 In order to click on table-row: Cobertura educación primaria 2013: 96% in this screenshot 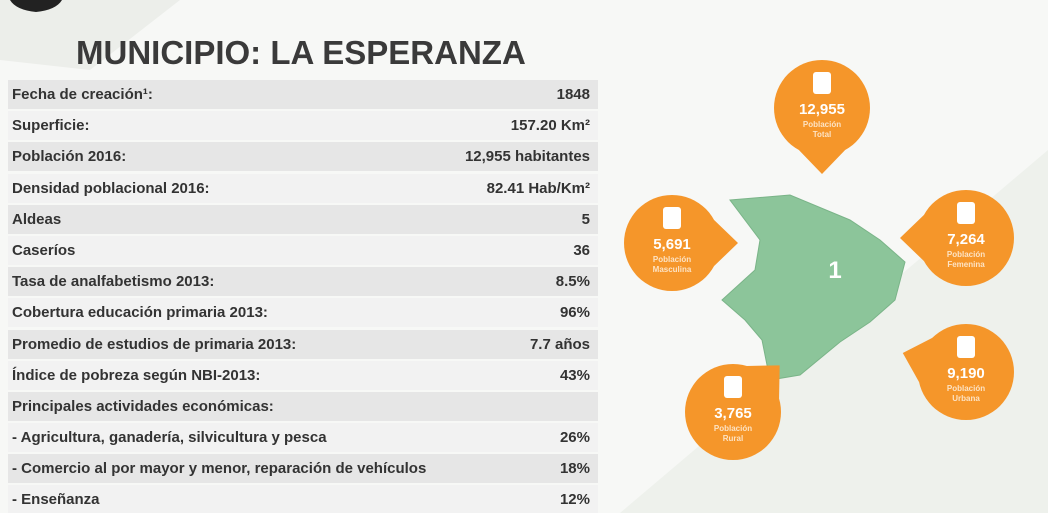, I will do `click(303, 313)`.